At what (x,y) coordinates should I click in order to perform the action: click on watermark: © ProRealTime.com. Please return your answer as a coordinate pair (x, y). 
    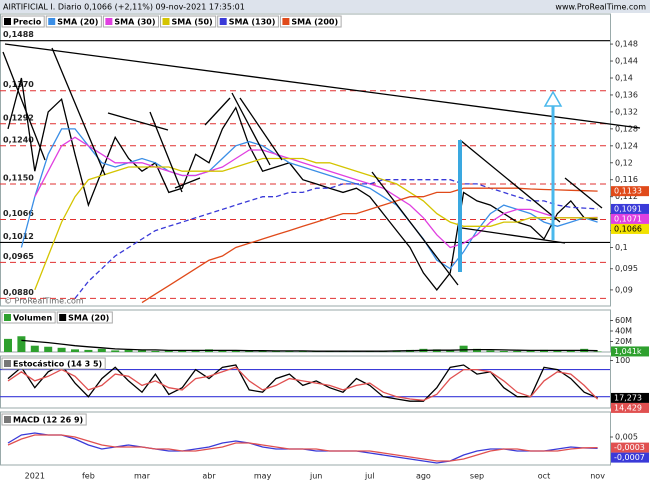
    Looking at the image, I should click on (44, 301).